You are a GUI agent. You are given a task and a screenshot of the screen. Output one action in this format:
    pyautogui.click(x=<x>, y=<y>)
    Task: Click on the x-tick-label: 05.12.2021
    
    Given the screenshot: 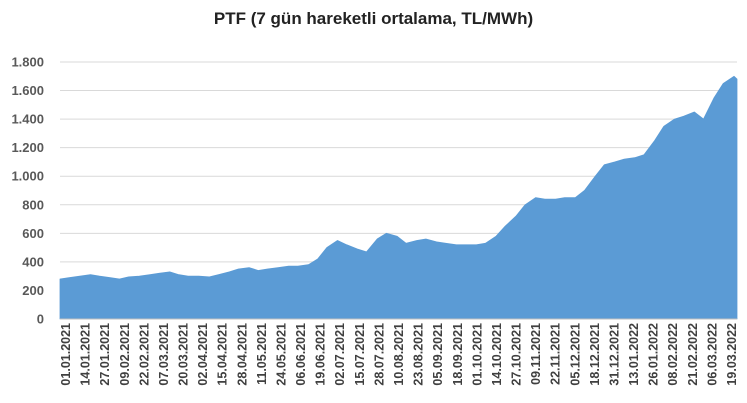 What is the action you would take?
    pyautogui.click(x=575, y=354)
    